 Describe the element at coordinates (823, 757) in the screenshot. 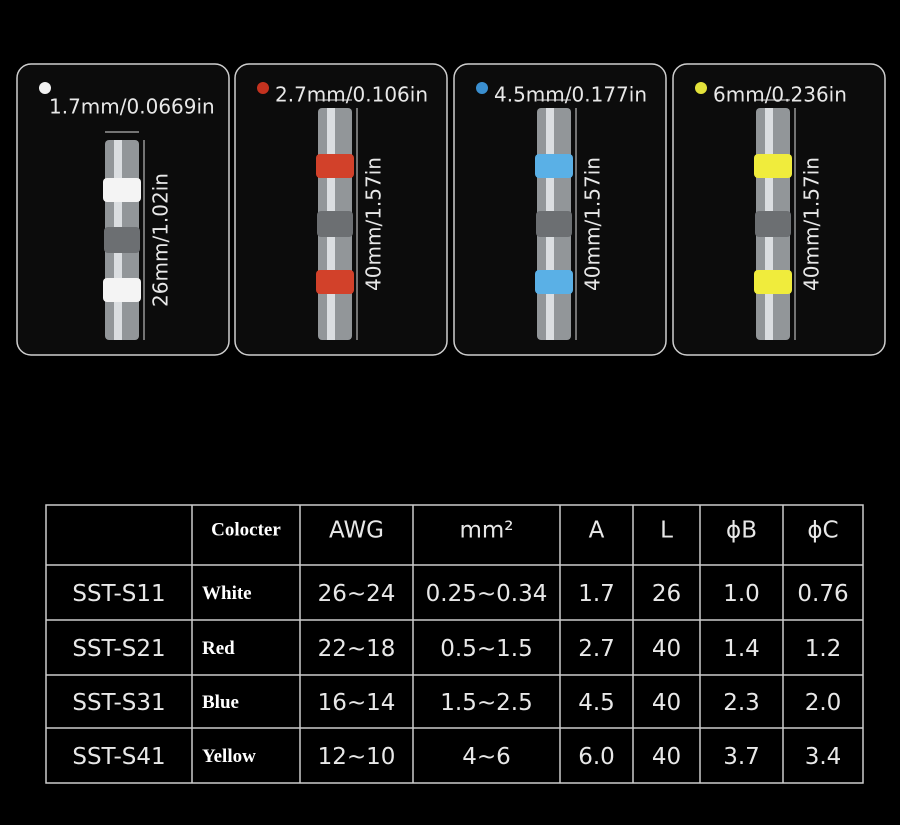

I see `table-cell: 3.4` at that location.